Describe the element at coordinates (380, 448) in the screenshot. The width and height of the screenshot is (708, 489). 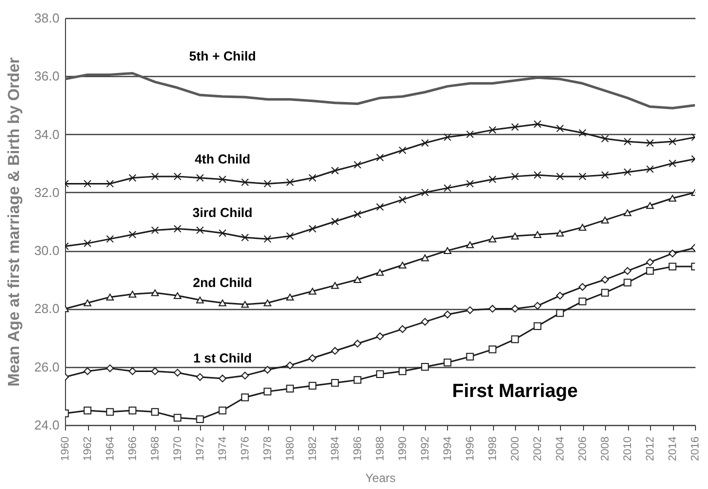
I see `x-tick-label: 1988` at that location.